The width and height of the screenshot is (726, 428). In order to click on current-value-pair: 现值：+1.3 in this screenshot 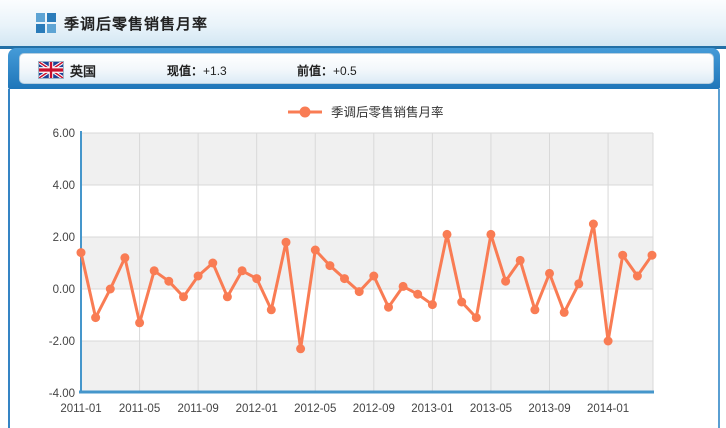, I will do `click(197, 70)`.